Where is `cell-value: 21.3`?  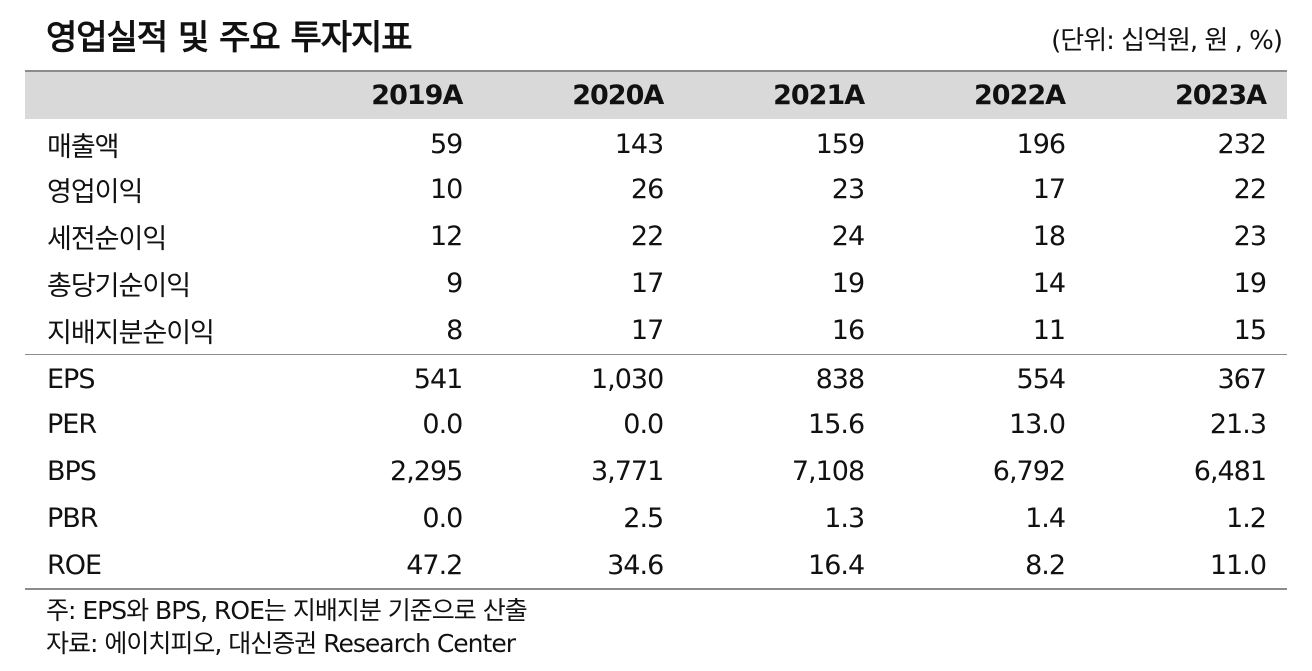
cell-value: 21.3 is located at coordinates (1238, 424).